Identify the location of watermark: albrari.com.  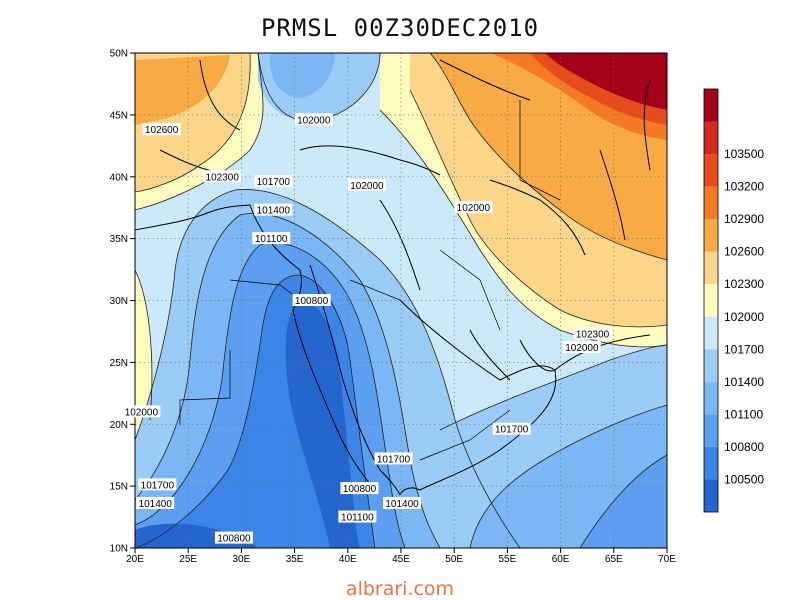
(400, 589).